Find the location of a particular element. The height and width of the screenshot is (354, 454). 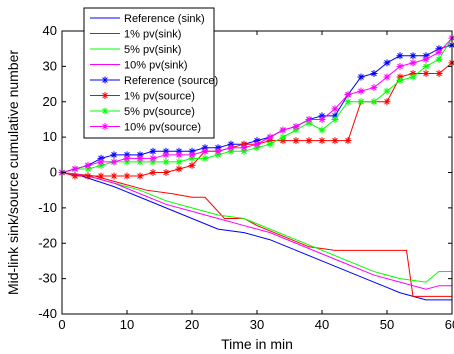

y-tick-label: -20 is located at coordinates (47, 242).